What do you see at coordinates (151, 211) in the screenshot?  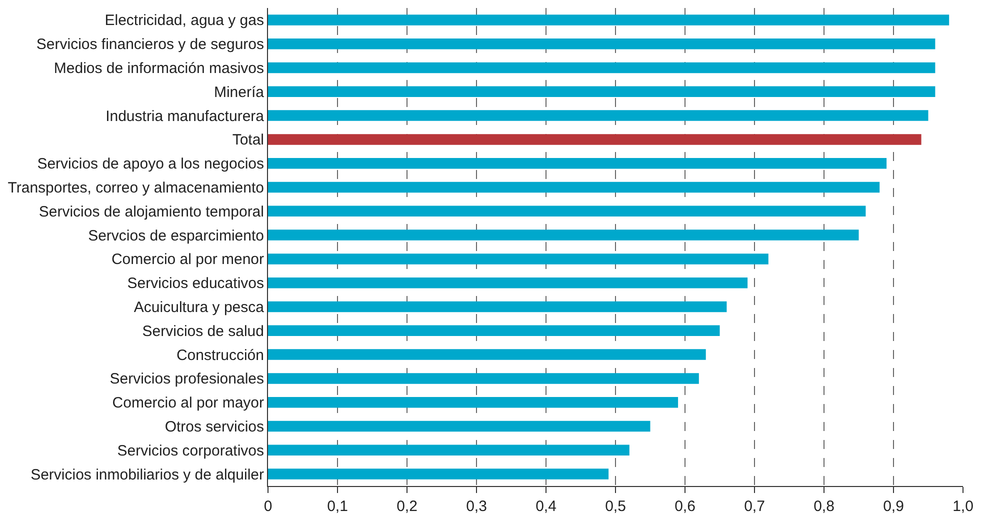 I see `y-tick-label: Servicios de alojamiento temporal` at bounding box center [151, 211].